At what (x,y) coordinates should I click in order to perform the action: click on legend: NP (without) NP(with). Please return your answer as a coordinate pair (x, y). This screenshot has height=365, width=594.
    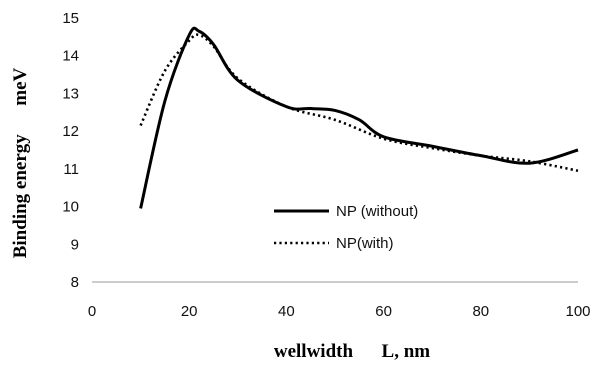
    Looking at the image, I should click on (346, 227).